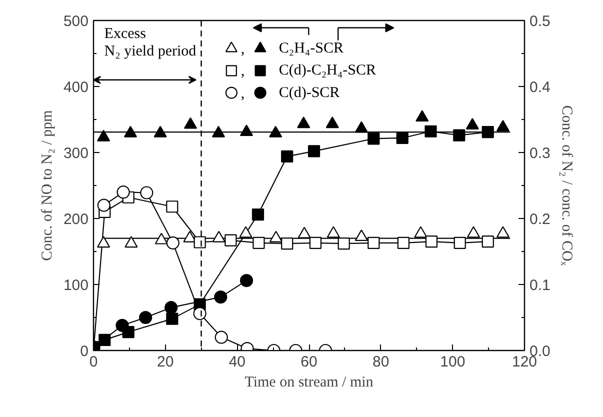 This screenshot has width=603, height=417. Describe the element at coordinates (76, 219) in the screenshot. I see `y-tick-label: 200` at that location.